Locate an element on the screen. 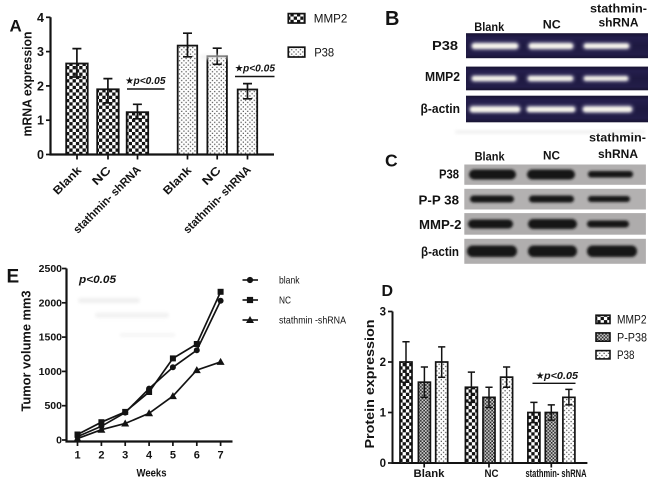 The image size is (650, 485). svg-text: 6 is located at coordinates (197, 456).